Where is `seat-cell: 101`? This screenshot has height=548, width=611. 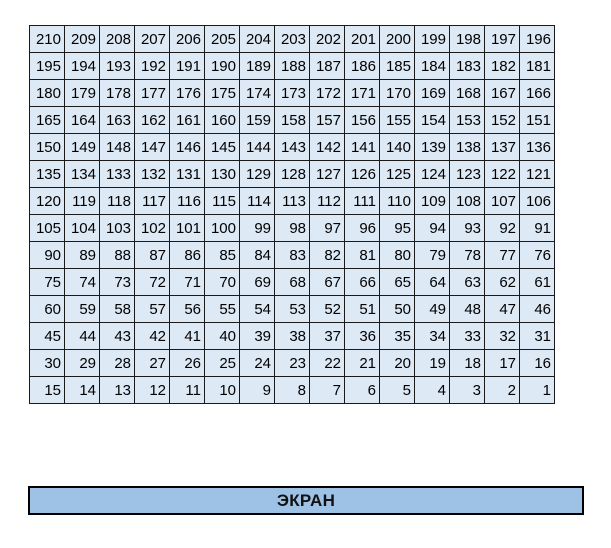
seat-cell: 101 is located at coordinates (187, 228).